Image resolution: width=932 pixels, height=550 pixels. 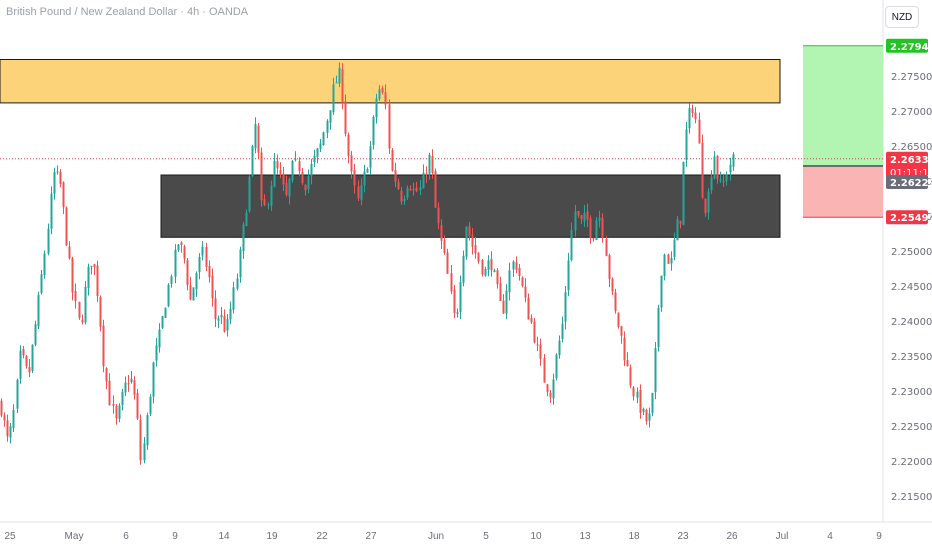 I want to click on price-tick-label: 2.27500, so click(x=911, y=77).